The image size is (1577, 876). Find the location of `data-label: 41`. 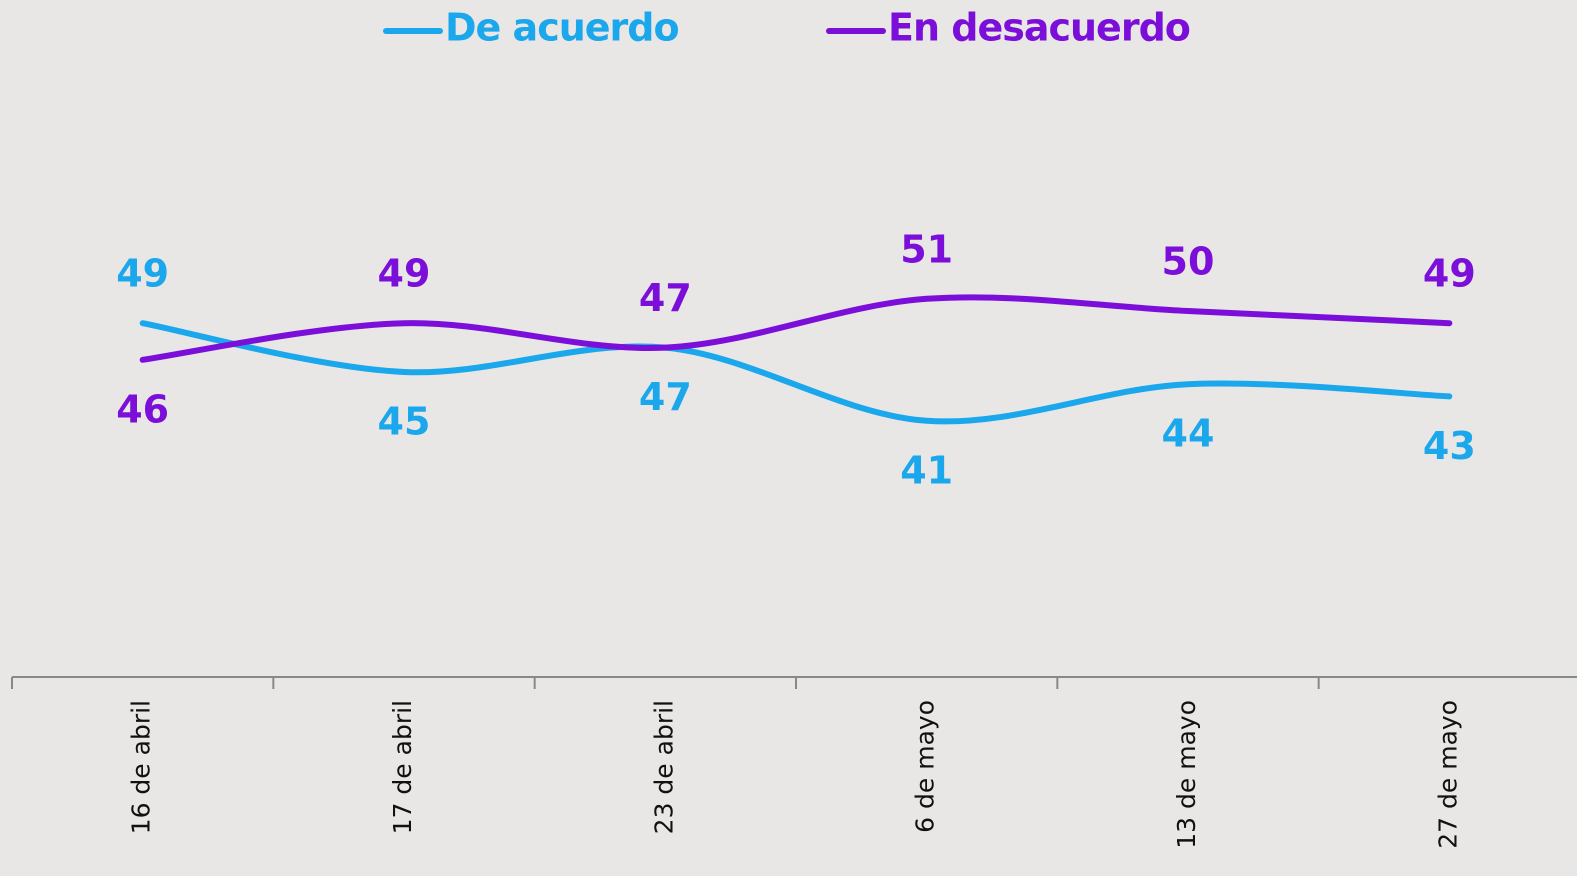

data-label: 41 is located at coordinates (926, 470).